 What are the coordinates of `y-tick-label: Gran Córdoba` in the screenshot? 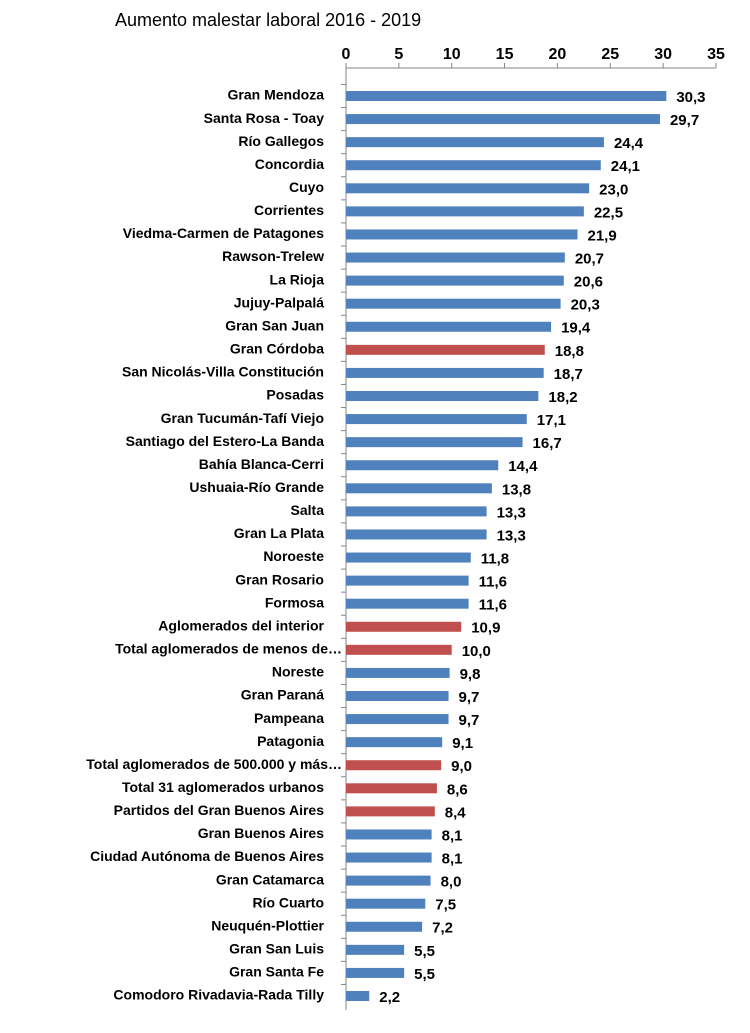 It's located at (277, 349).